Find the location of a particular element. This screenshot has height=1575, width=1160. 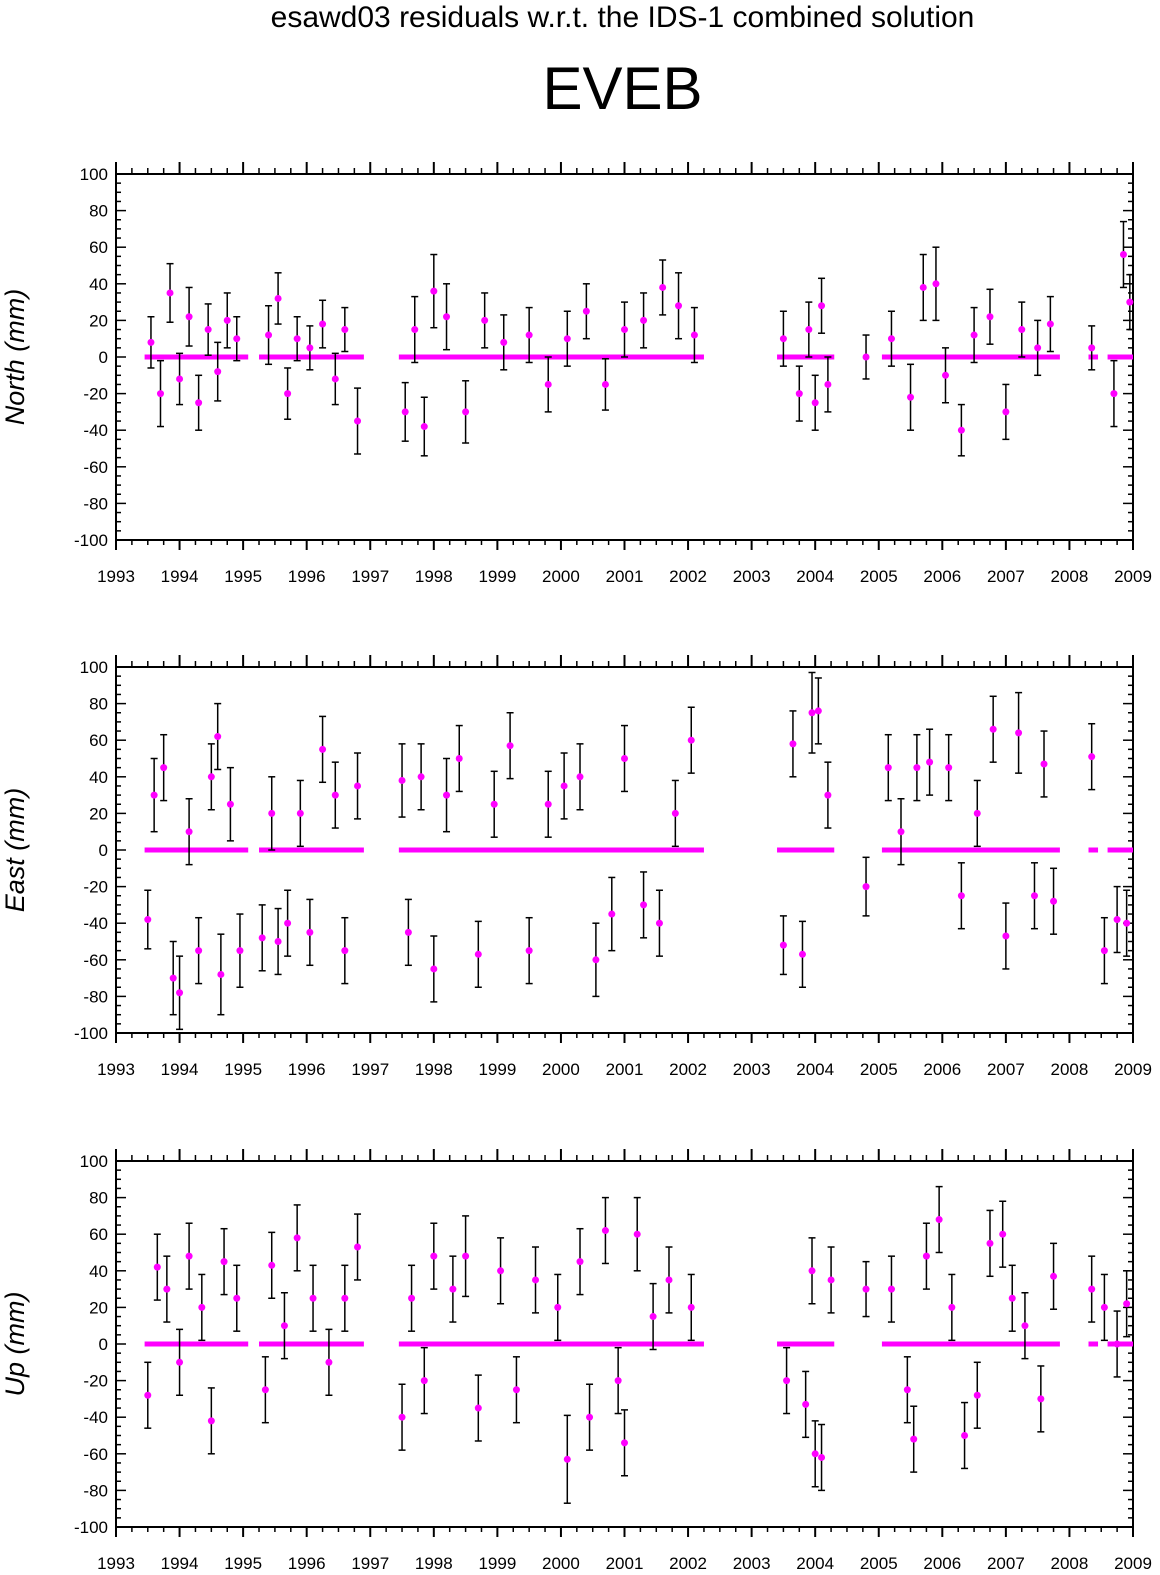

north-x-tick-label: 2005 is located at coordinates (879, 576).